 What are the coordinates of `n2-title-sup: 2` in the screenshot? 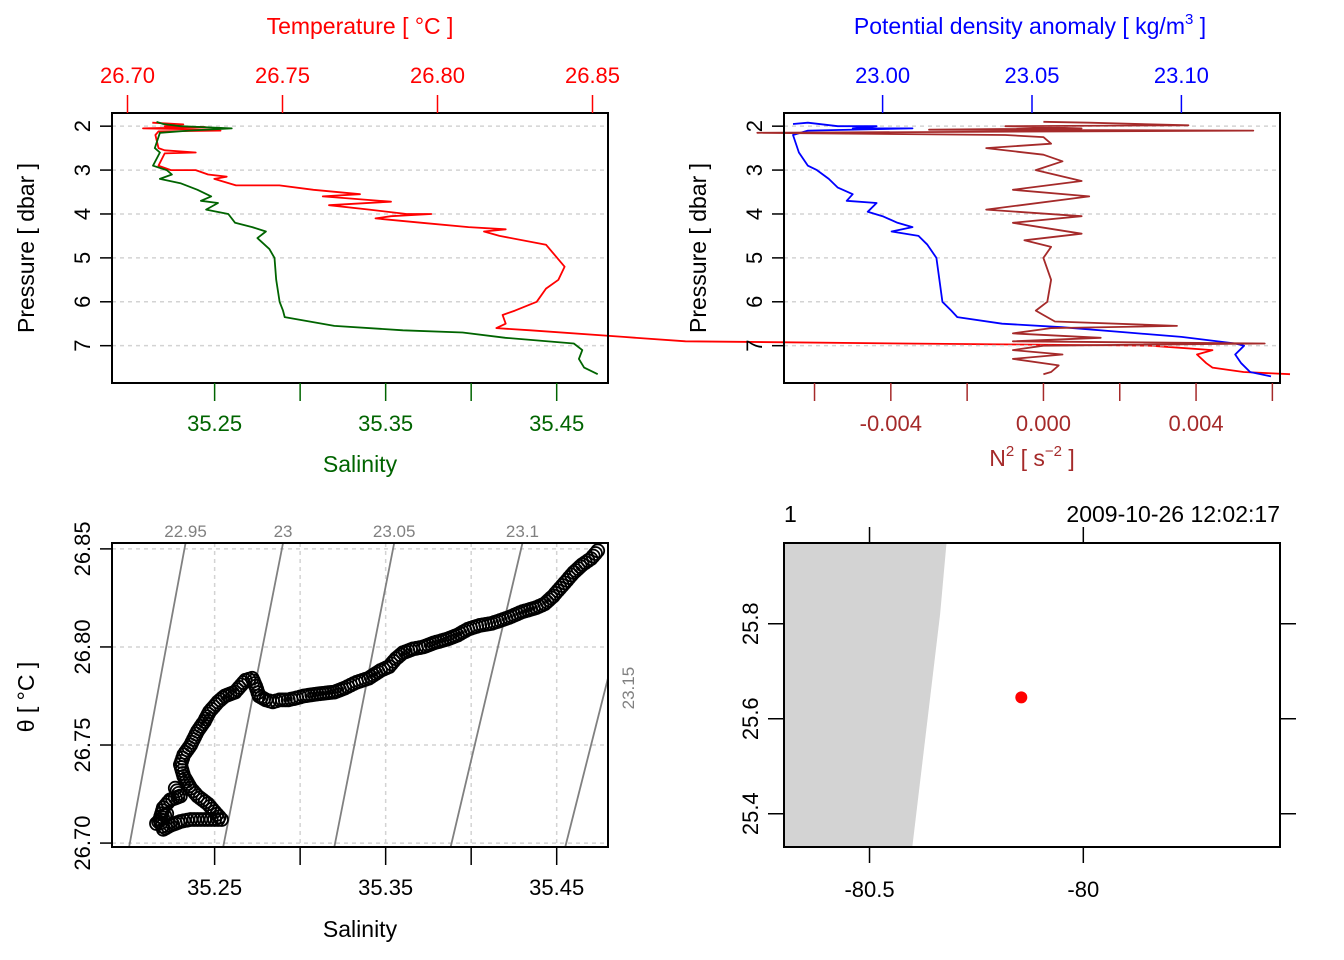 It's located at (1010, 451).